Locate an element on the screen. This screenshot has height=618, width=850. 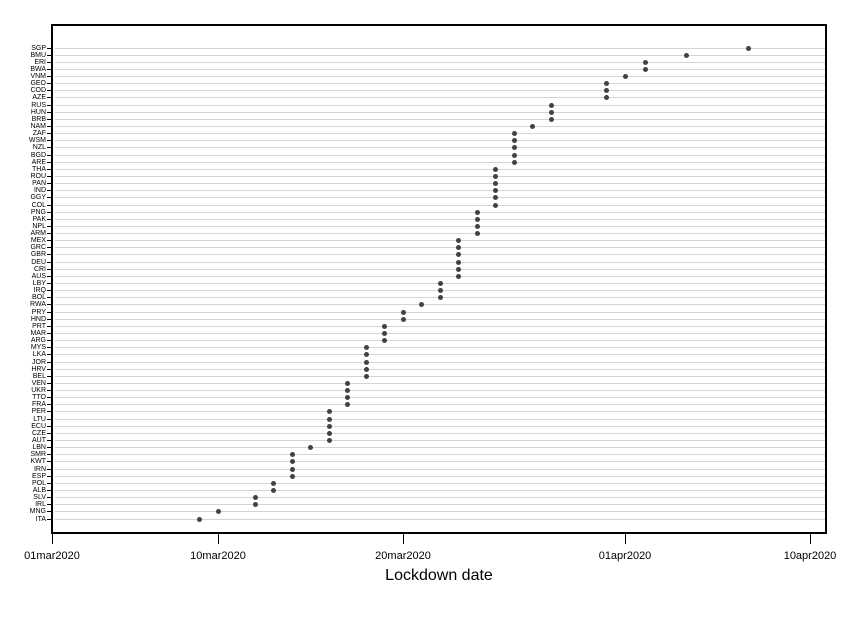
lockdown-dot-bgd is located at coordinates (514, 155).